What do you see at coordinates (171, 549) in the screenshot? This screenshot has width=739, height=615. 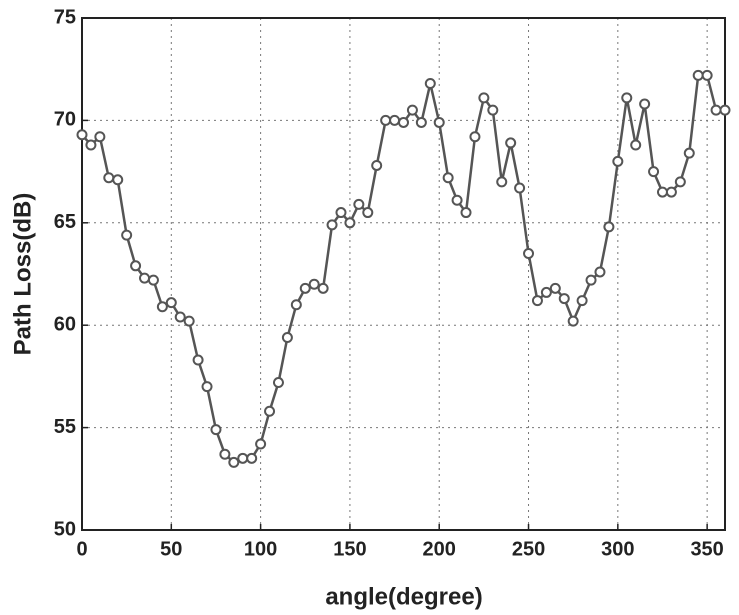 I see `x-tick-label: 50` at bounding box center [171, 549].